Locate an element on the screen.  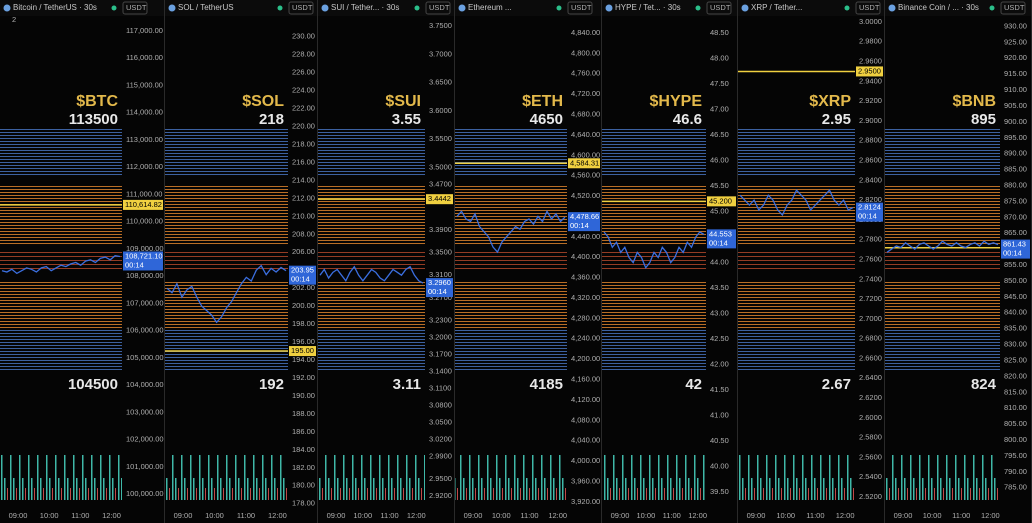
y-tick-label: 2.5800 is located at coordinates (870, 437).